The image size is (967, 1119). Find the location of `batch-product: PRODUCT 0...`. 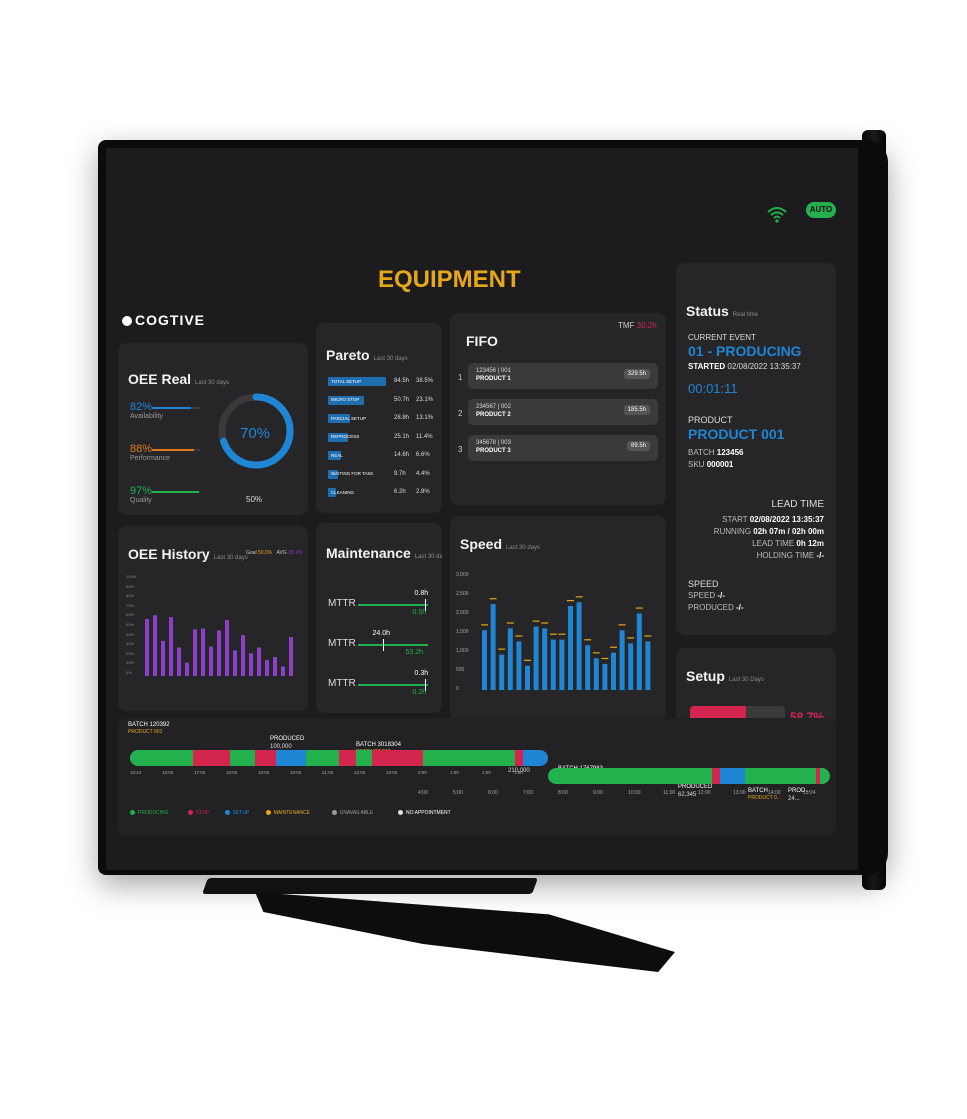

batch-product: PRODUCT 0... is located at coordinates (764, 798).